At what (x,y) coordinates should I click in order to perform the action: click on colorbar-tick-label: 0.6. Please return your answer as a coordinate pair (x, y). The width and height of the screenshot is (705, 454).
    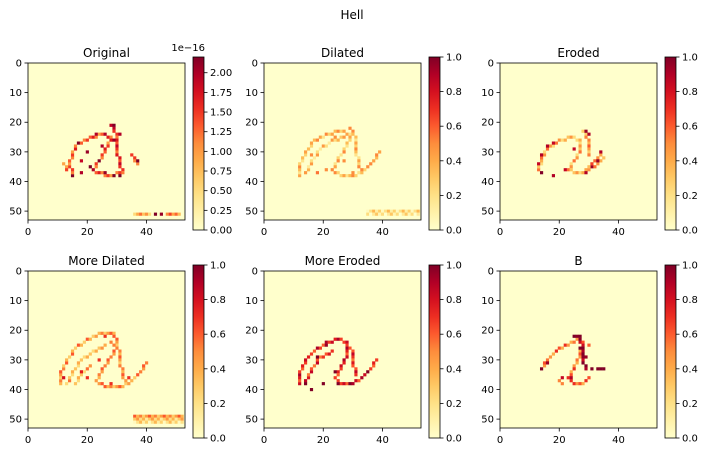
    Looking at the image, I should click on (218, 335).